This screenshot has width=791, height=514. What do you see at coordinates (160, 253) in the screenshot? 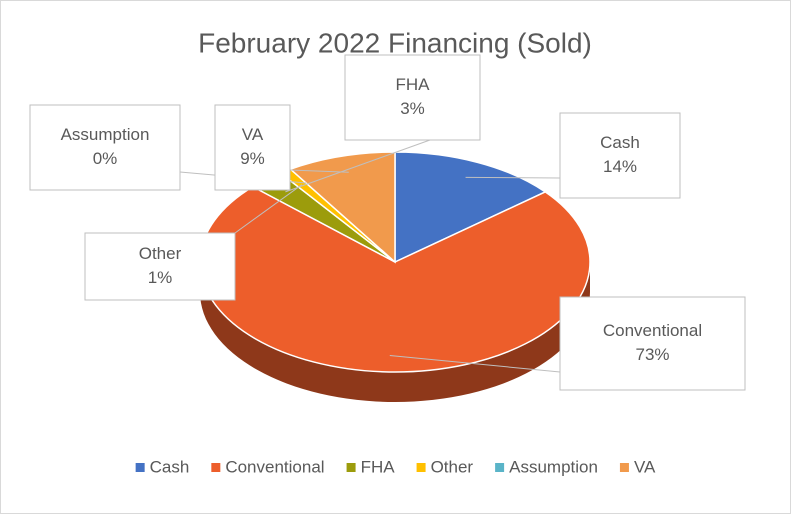
I see `data-label-name: Other` at bounding box center [160, 253].